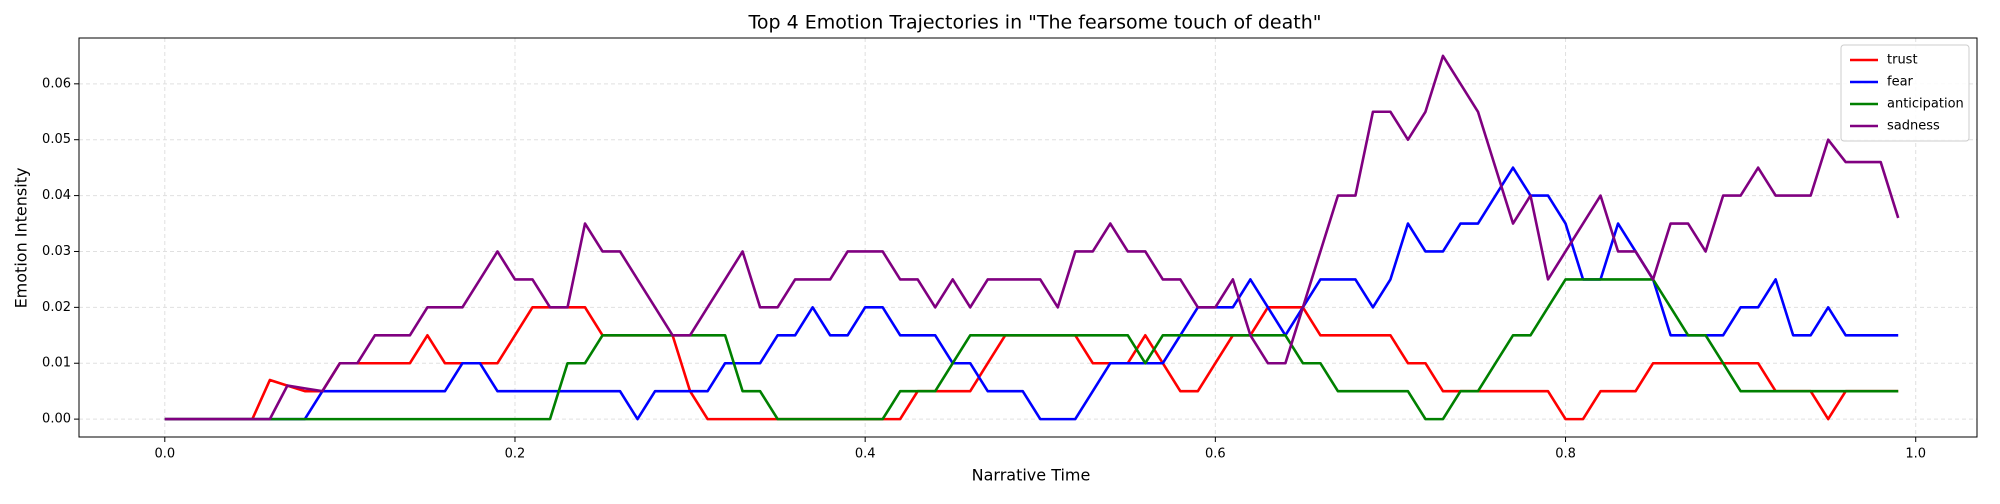 Image resolution: width=2000 pixels, height=504 pixels. What do you see at coordinates (1925, 104) in the screenshot?
I see `legend-label: anticipation` at bounding box center [1925, 104].